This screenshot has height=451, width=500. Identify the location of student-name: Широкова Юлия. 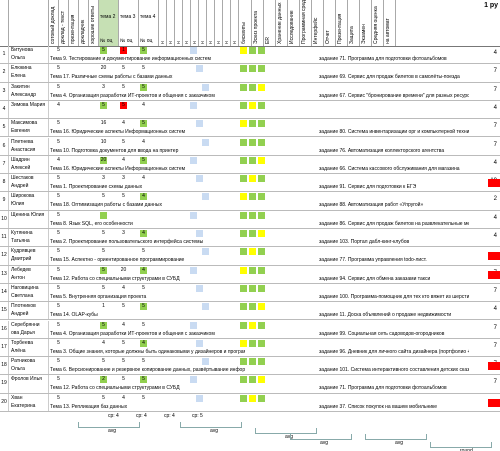
(29, 201).